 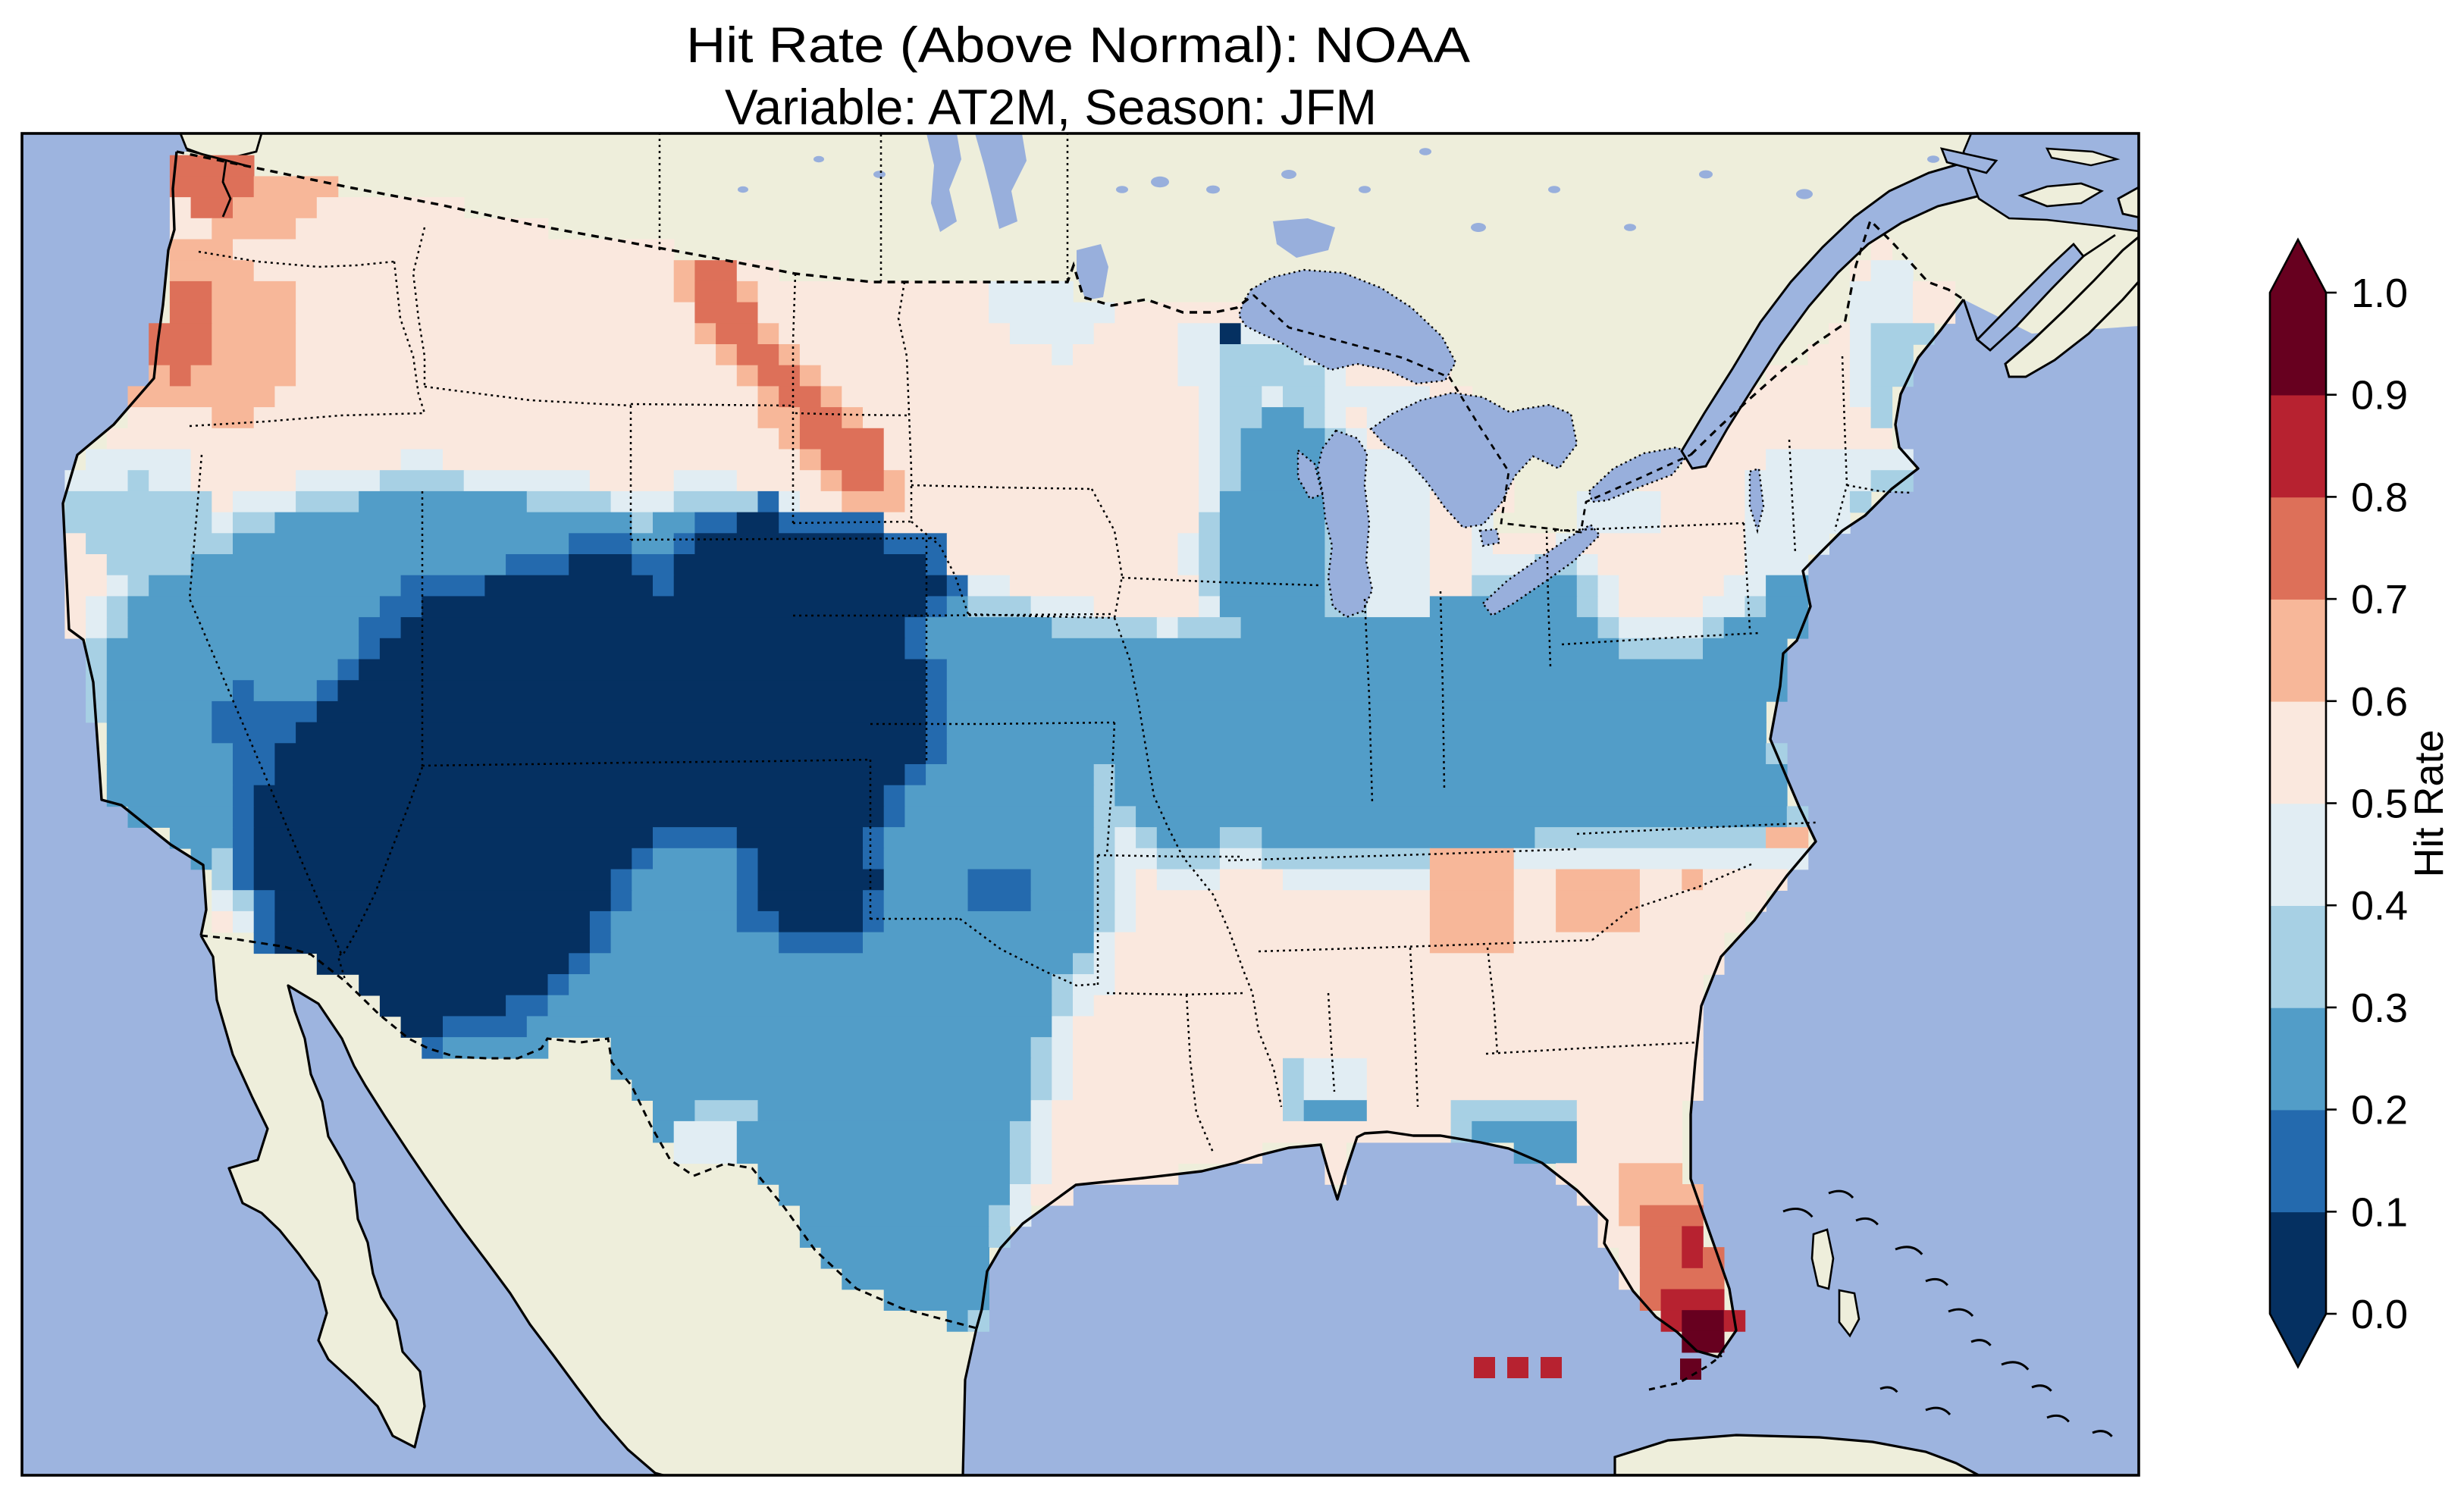 What do you see at coordinates (1078, 45) in the screenshot?
I see `svg-text: Hit Rate (Above Normal): NOAA` at bounding box center [1078, 45].